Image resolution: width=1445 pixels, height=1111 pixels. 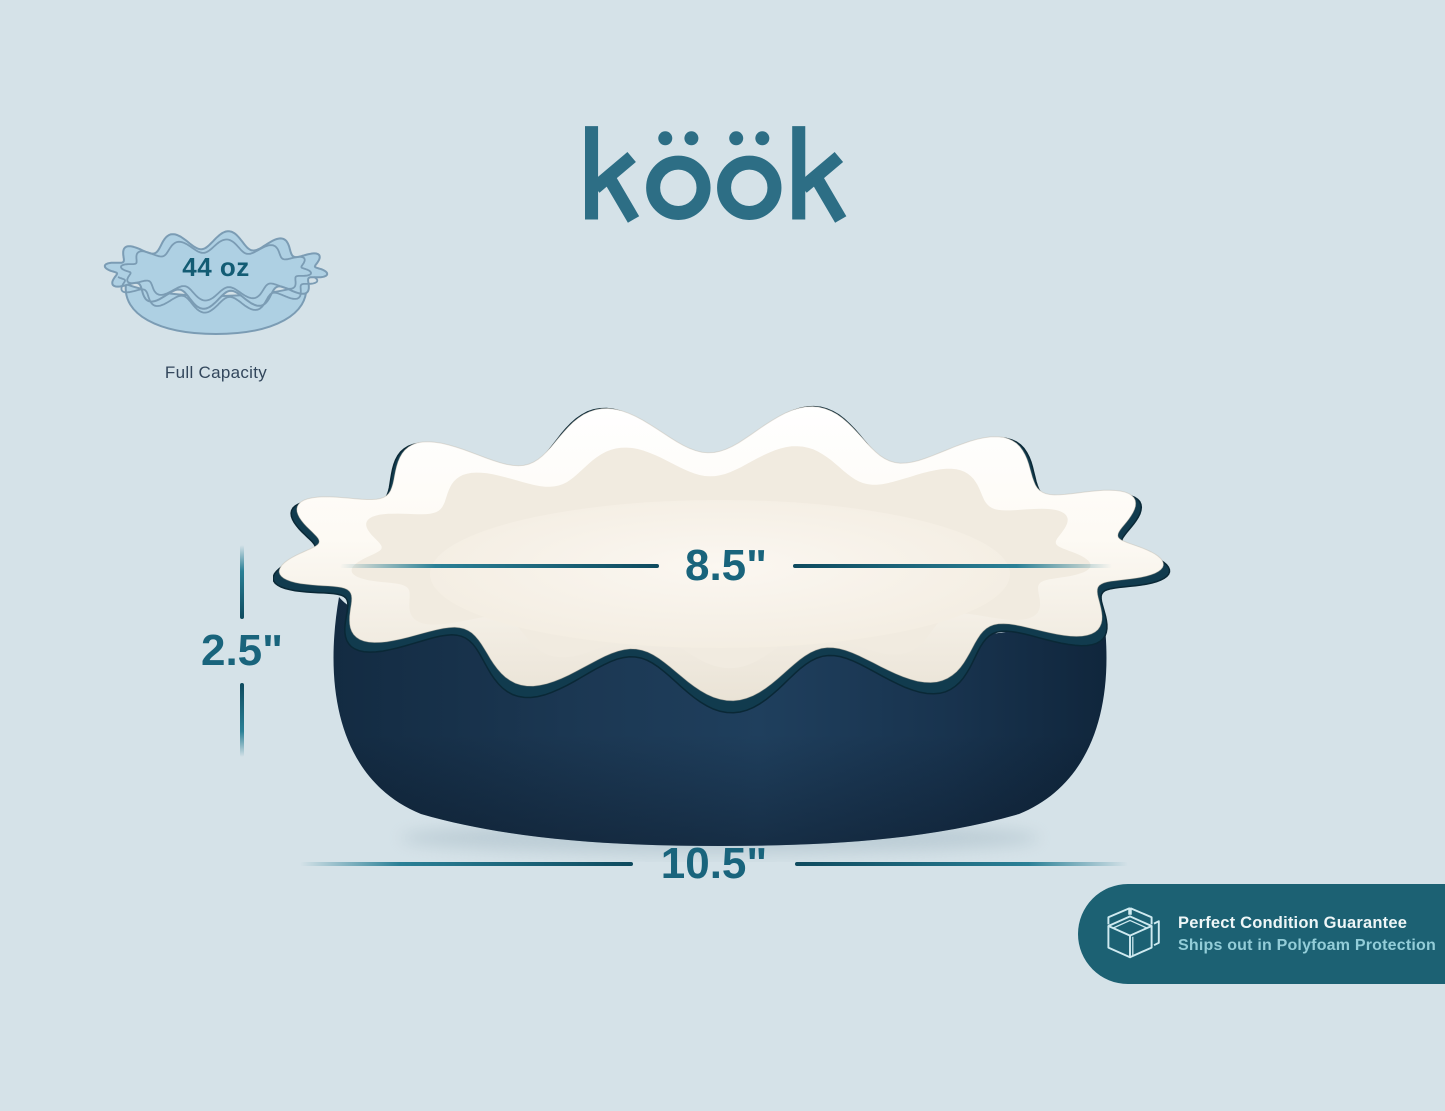 I want to click on pie-icon-rim-lower-line, so click(x=218, y=295).